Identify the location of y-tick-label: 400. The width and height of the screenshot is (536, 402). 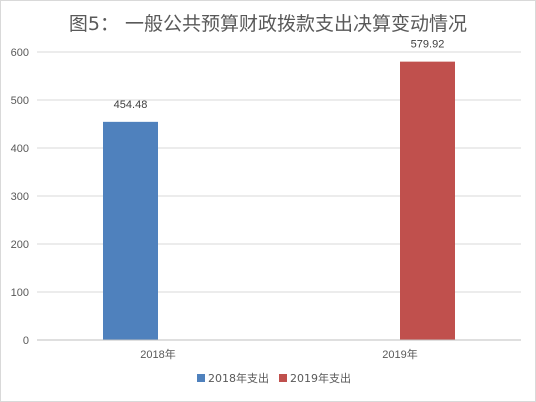
(20, 149).